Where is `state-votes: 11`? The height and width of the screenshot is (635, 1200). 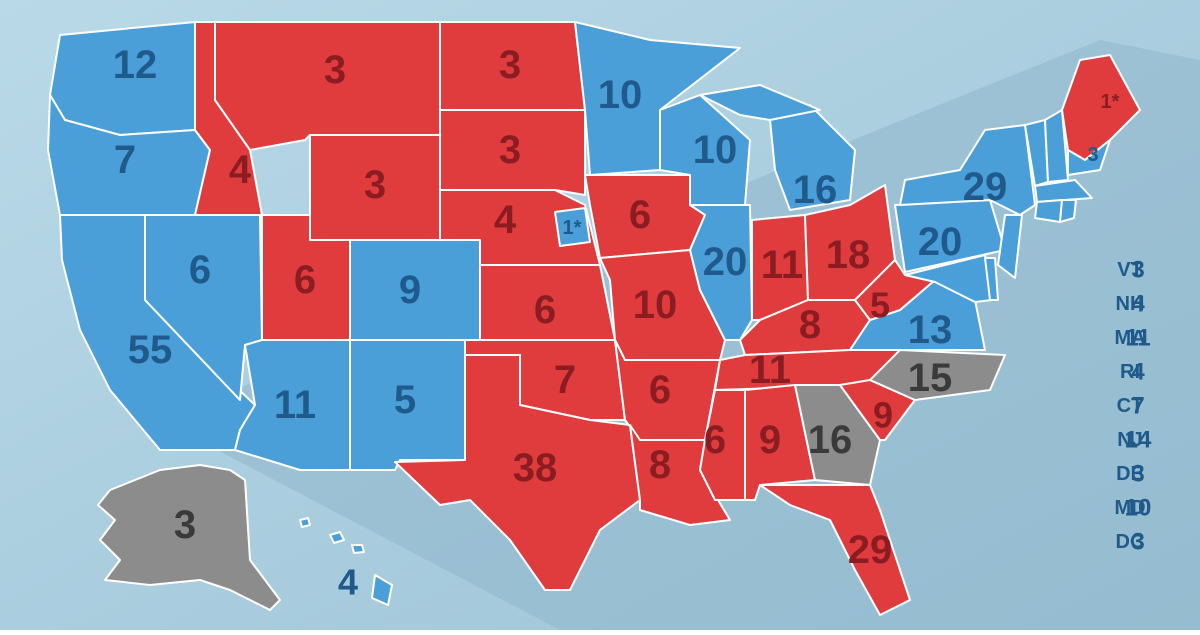
state-votes: 11 is located at coordinates (1137, 338).